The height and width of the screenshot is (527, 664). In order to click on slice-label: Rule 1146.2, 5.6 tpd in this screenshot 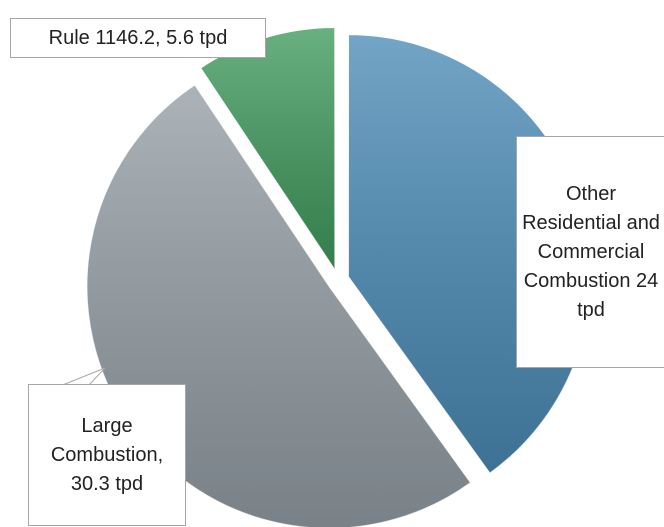, I will do `click(138, 38)`.